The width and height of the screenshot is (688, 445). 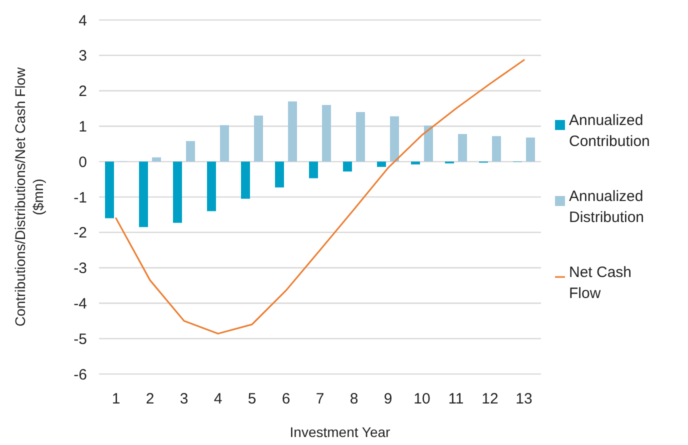 I want to click on y-tick-label: -4, so click(x=80, y=303).